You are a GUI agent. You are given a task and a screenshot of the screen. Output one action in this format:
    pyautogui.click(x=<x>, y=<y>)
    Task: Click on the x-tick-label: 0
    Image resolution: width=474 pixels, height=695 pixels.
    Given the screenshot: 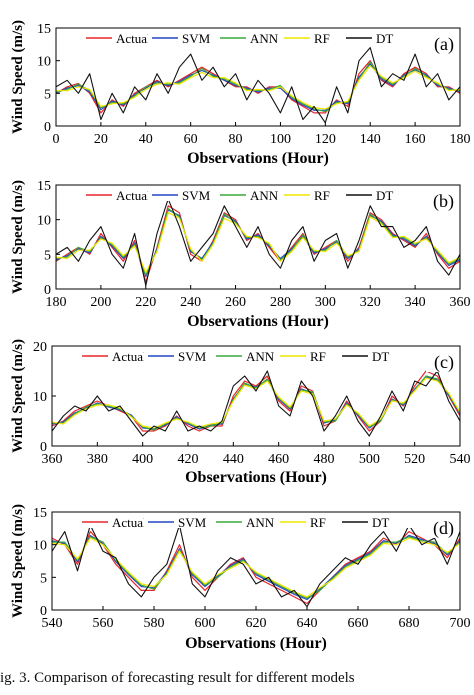 What is the action you would take?
    pyautogui.click(x=56, y=139)
    